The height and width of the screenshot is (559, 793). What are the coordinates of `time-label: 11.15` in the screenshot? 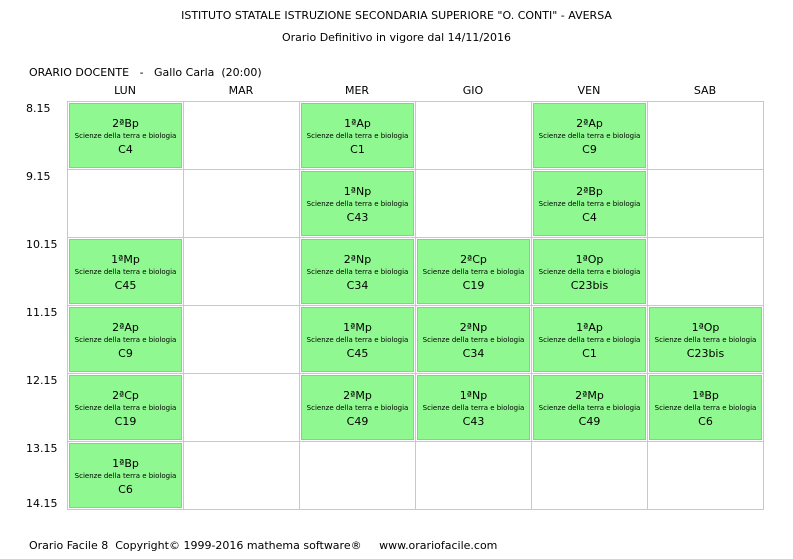 It's located at (42, 312).